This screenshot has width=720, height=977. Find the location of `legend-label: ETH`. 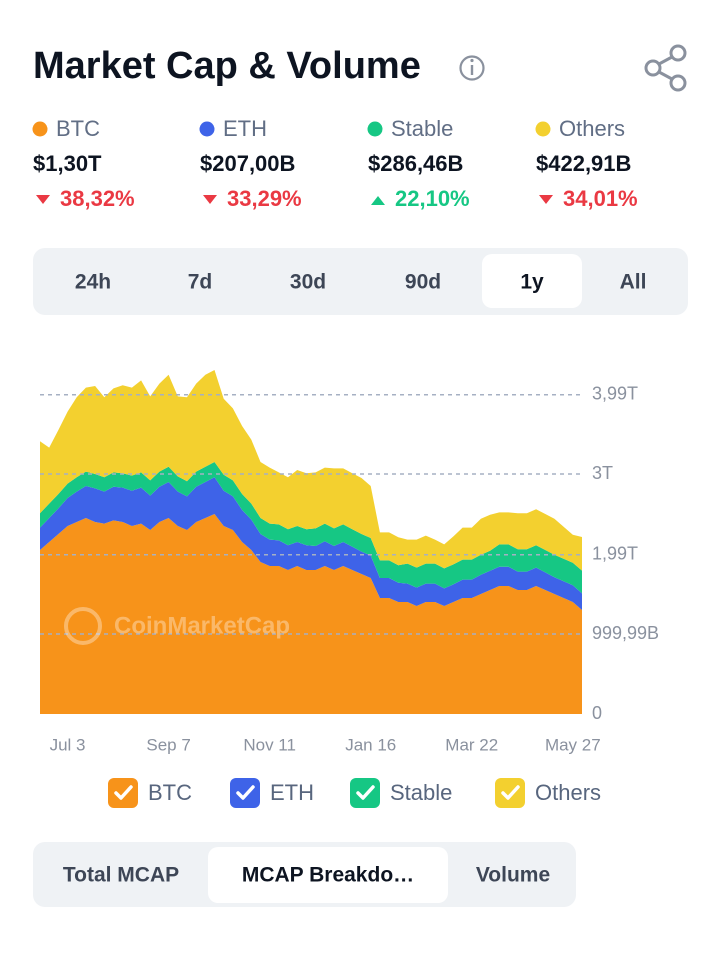

legend-label: ETH is located at coordinates (292, 792).